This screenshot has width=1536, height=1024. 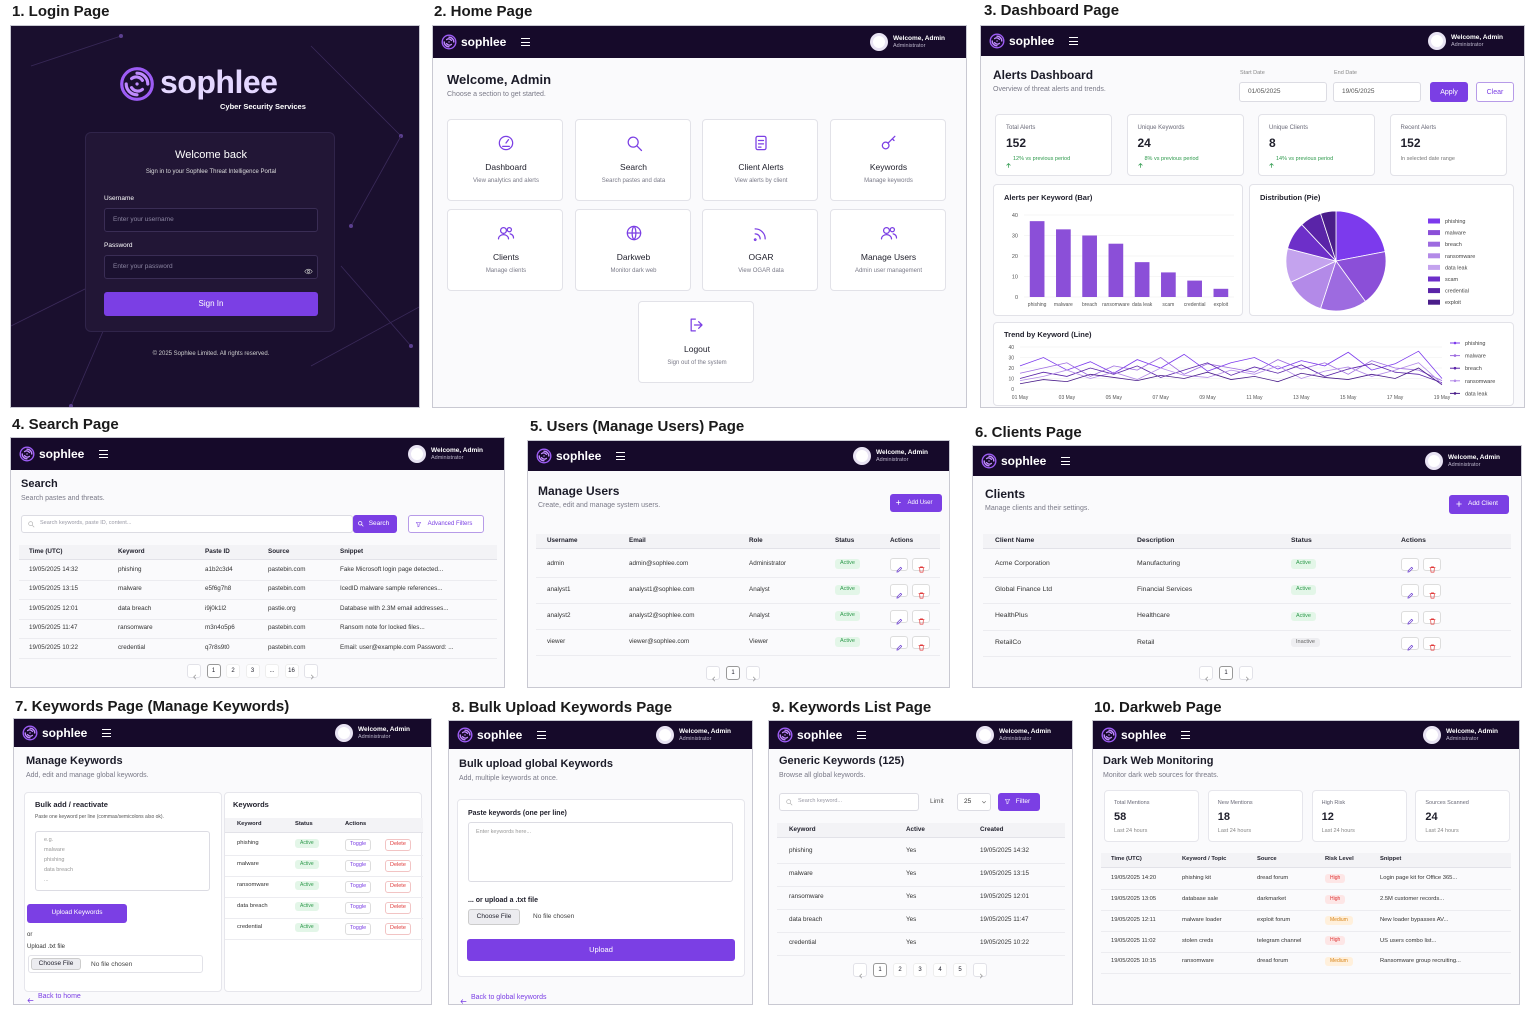 What do you see at coordinates (446, 524) in the screenshot?
I see `advanced-filters-button: Advanced Filters` at bounding box center [446, 524].